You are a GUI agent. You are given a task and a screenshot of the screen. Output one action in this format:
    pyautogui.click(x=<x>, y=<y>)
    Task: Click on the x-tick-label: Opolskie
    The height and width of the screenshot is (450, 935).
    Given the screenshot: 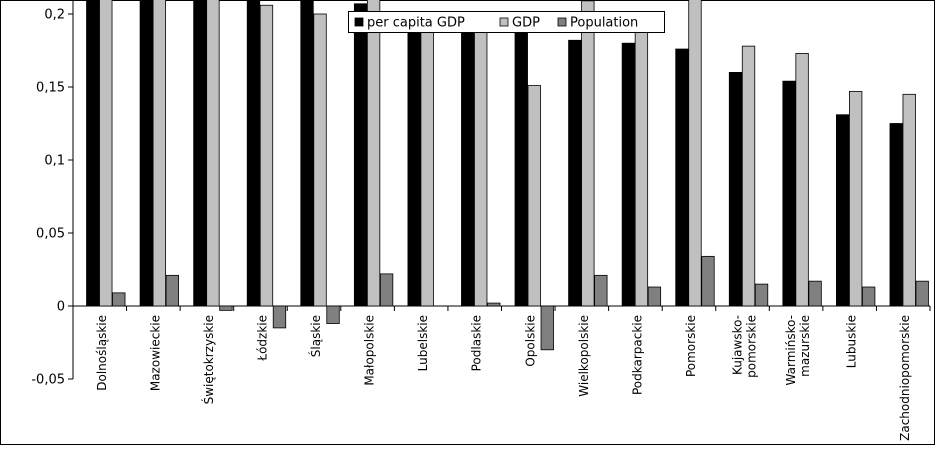 What is the action you would take?
    pyautogui.click(x=530, y=341)
    